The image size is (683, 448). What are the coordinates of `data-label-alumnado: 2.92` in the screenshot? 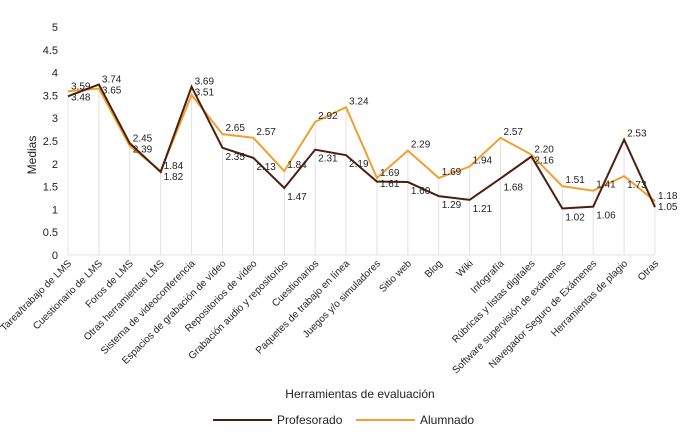 It's located at (328, 116).